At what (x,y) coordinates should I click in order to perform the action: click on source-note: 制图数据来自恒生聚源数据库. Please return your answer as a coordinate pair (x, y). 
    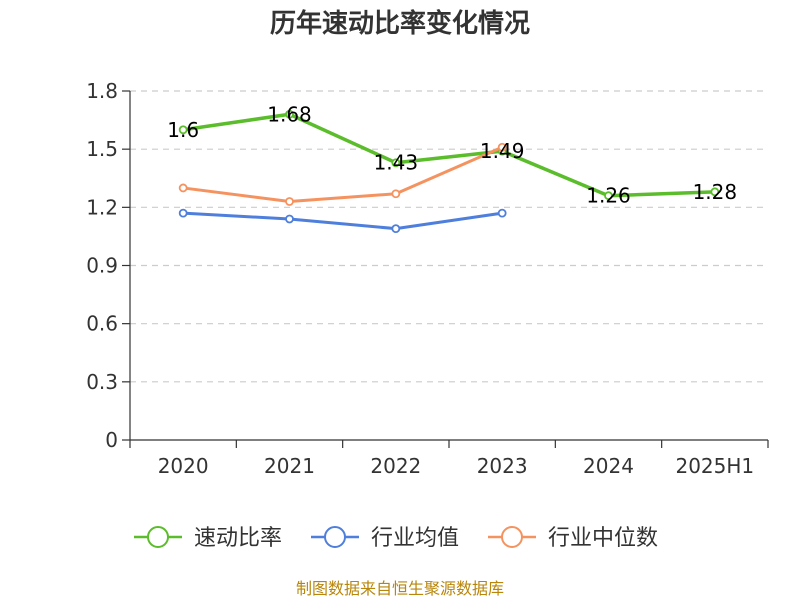
    Looking at the image, I should click on (400, 588).